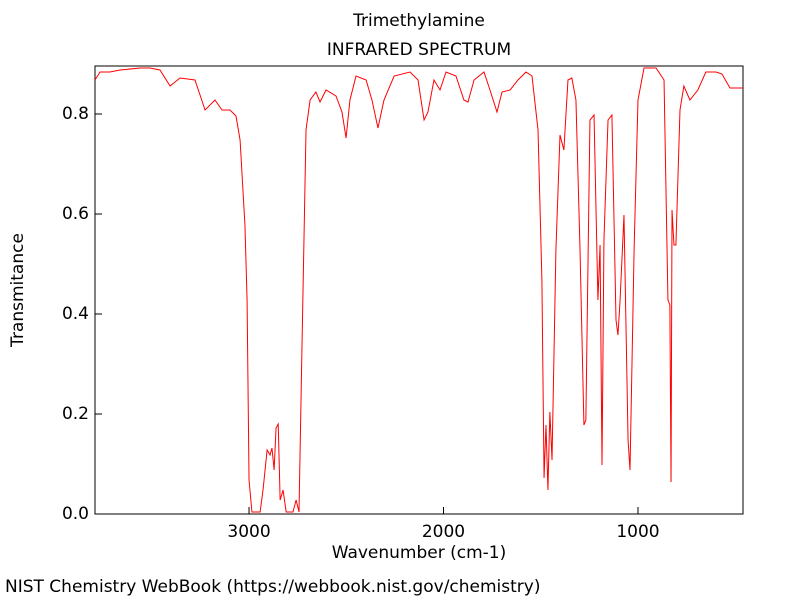  I want to click on y-tick-label: 0.8, so click(75, 114).